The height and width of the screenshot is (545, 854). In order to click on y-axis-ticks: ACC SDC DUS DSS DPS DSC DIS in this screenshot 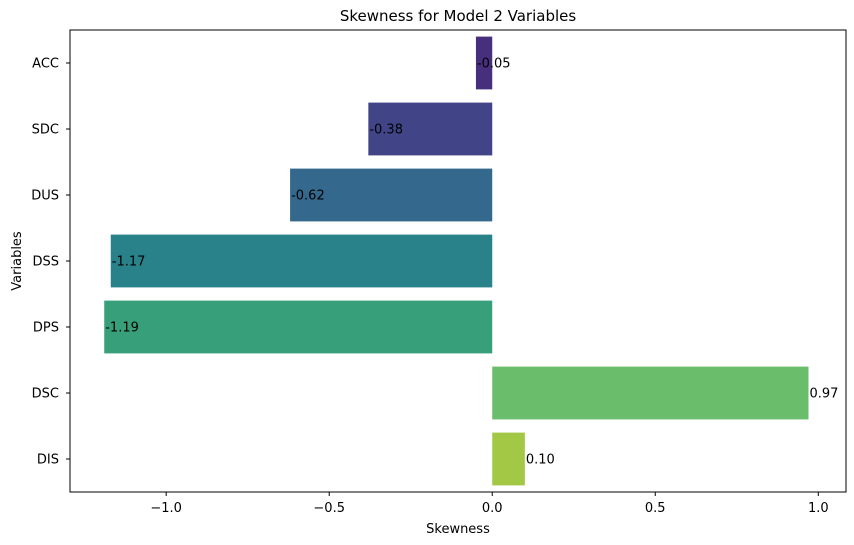, I will do `click(50, 262)`.